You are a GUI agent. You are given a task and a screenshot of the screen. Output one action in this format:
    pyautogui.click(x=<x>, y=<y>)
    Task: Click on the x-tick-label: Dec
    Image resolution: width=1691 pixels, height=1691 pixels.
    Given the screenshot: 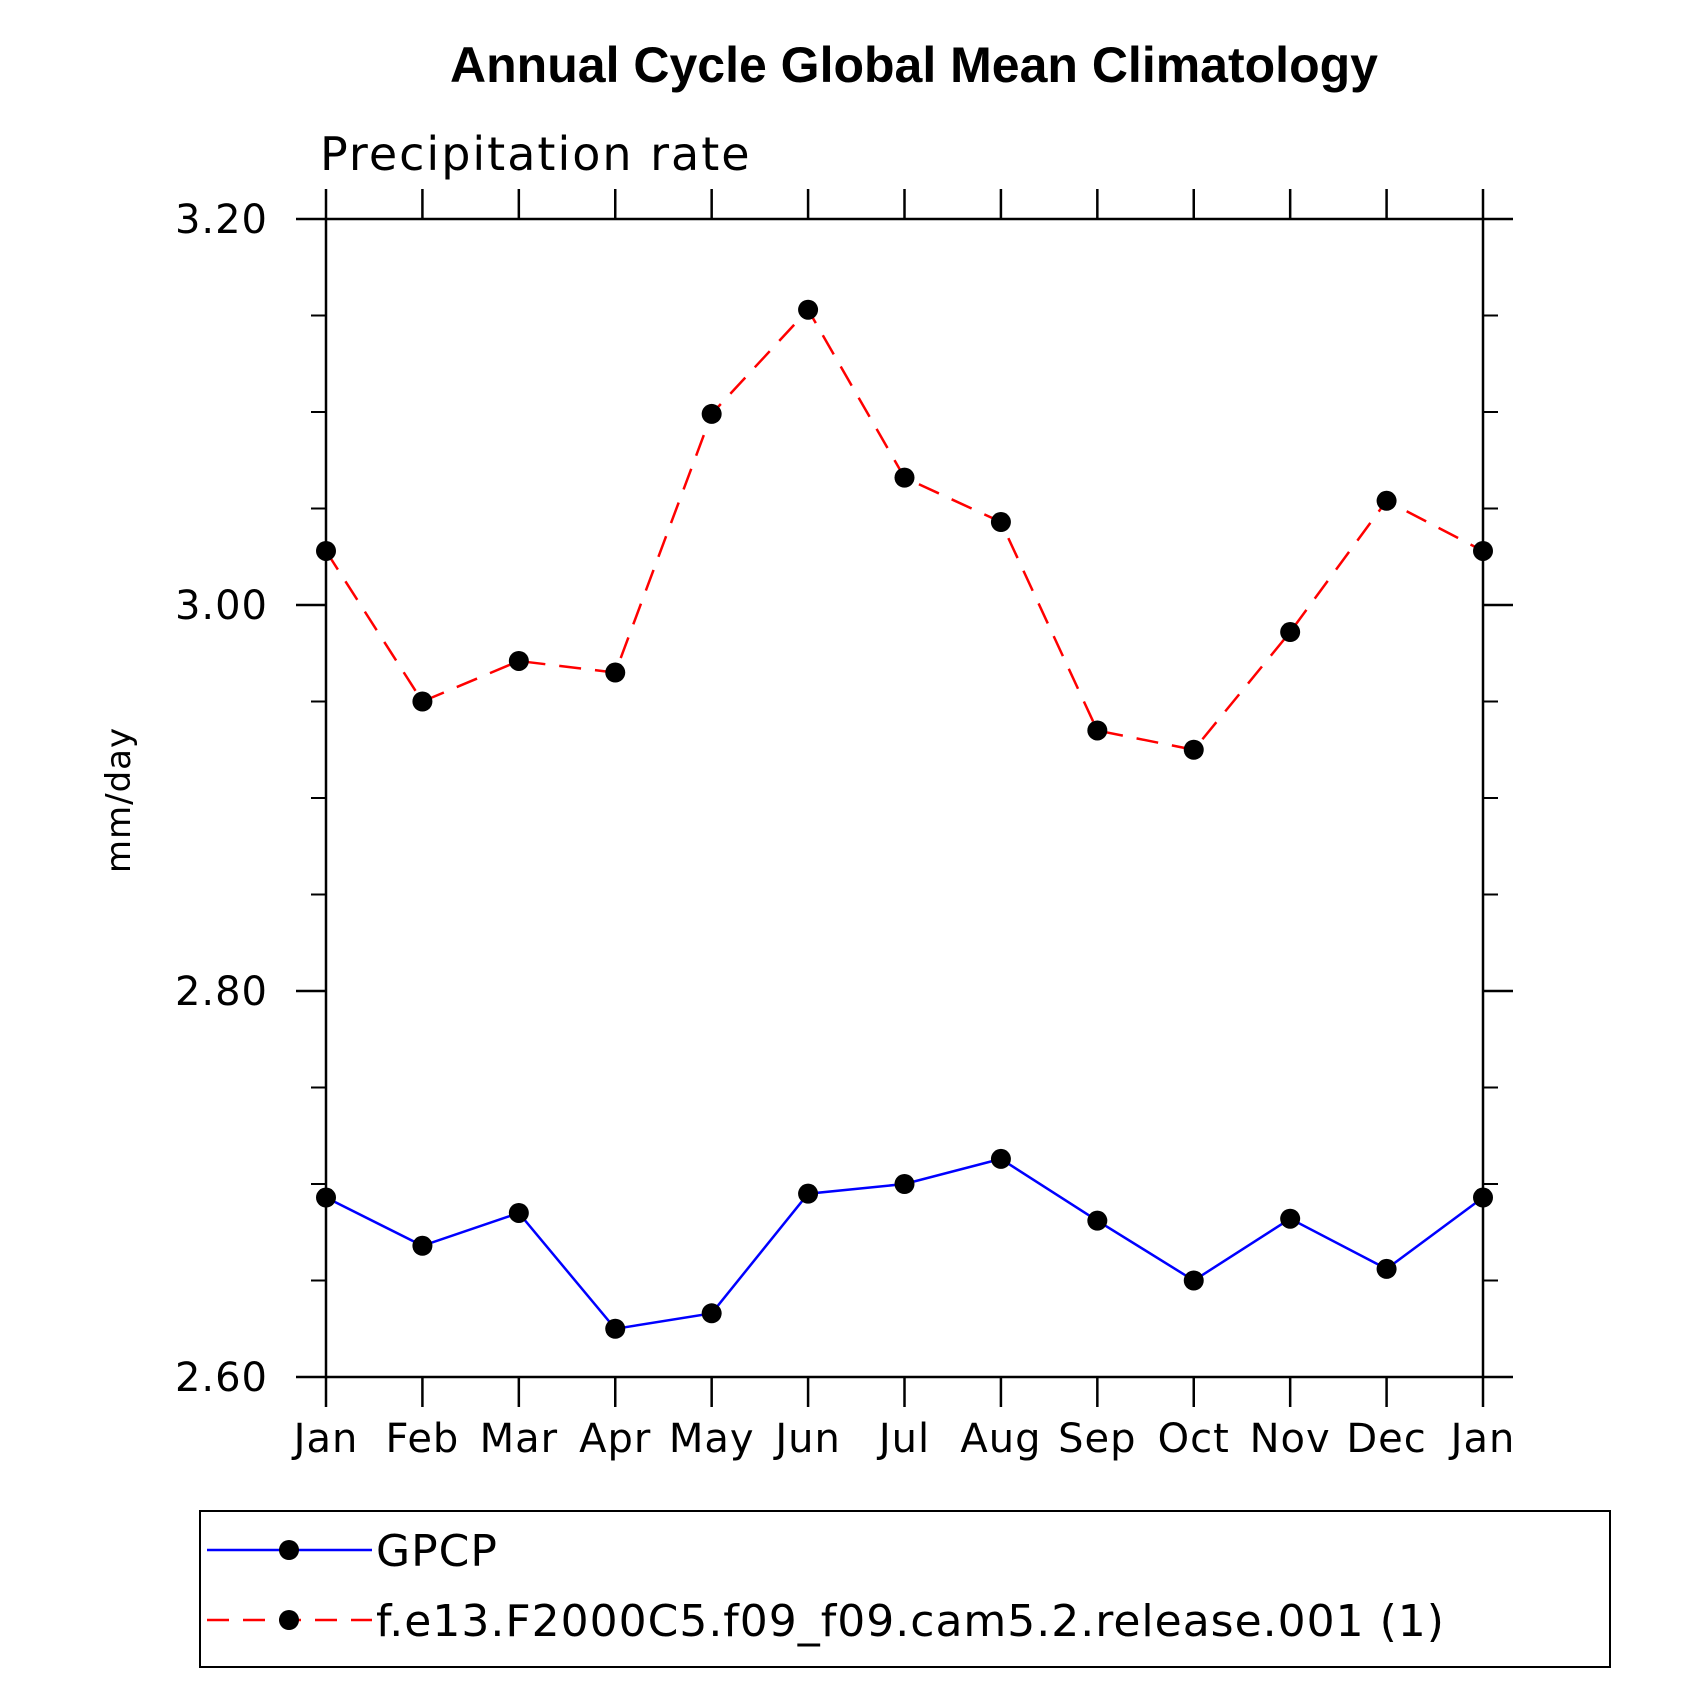 What is the action you would take?
    pyautogui.click(x=1386, y=1439)
    